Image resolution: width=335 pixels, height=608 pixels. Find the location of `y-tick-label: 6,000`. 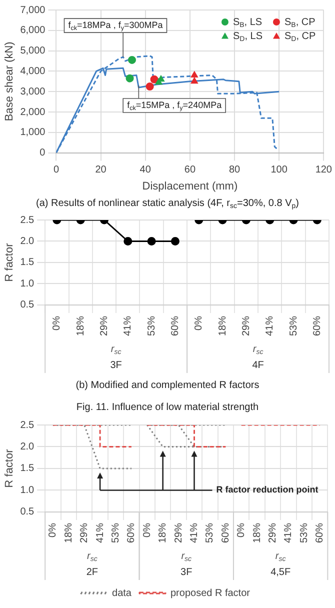

y-tick-label: 6,000 is located at coordinates (33, 30).